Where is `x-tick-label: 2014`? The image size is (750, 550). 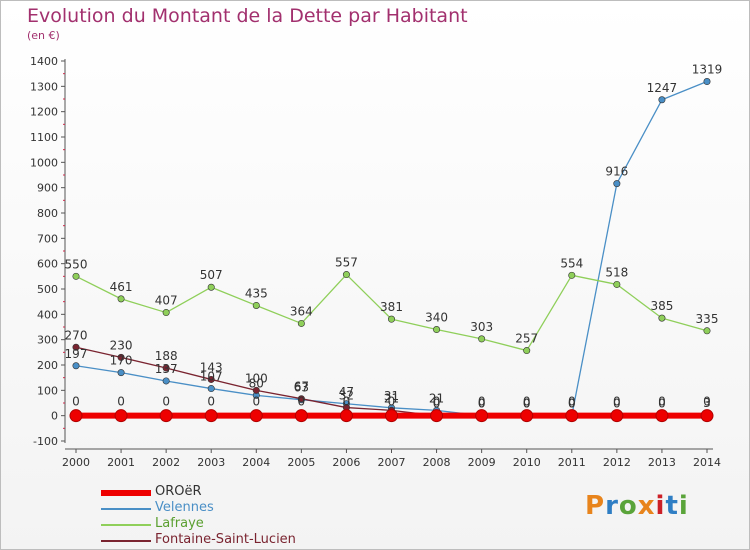
x-tick-label: 2014 is located at coordinates (707, 462).